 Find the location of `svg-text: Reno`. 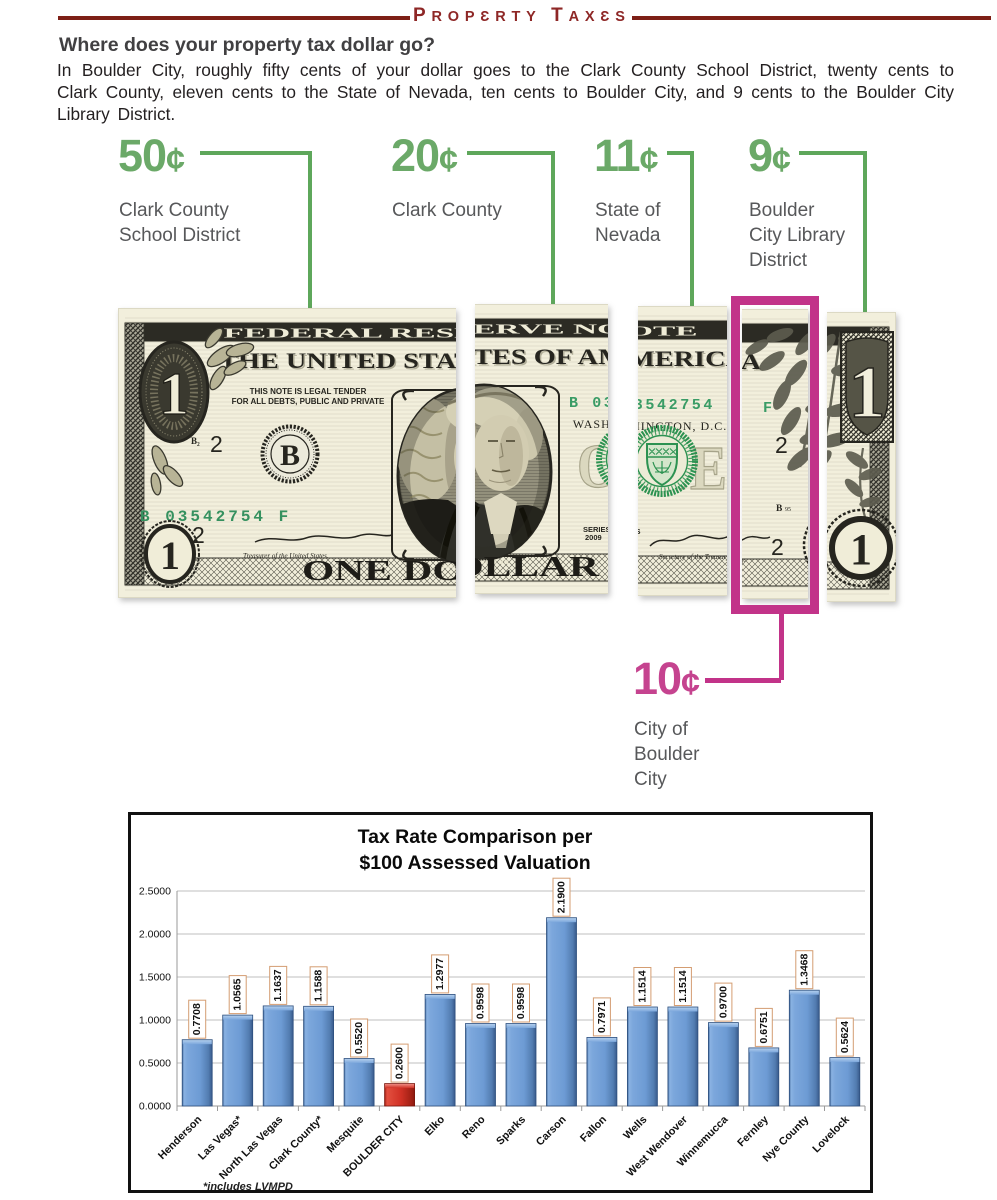

svg-text: Reno is located at coordinates (474, 1127).